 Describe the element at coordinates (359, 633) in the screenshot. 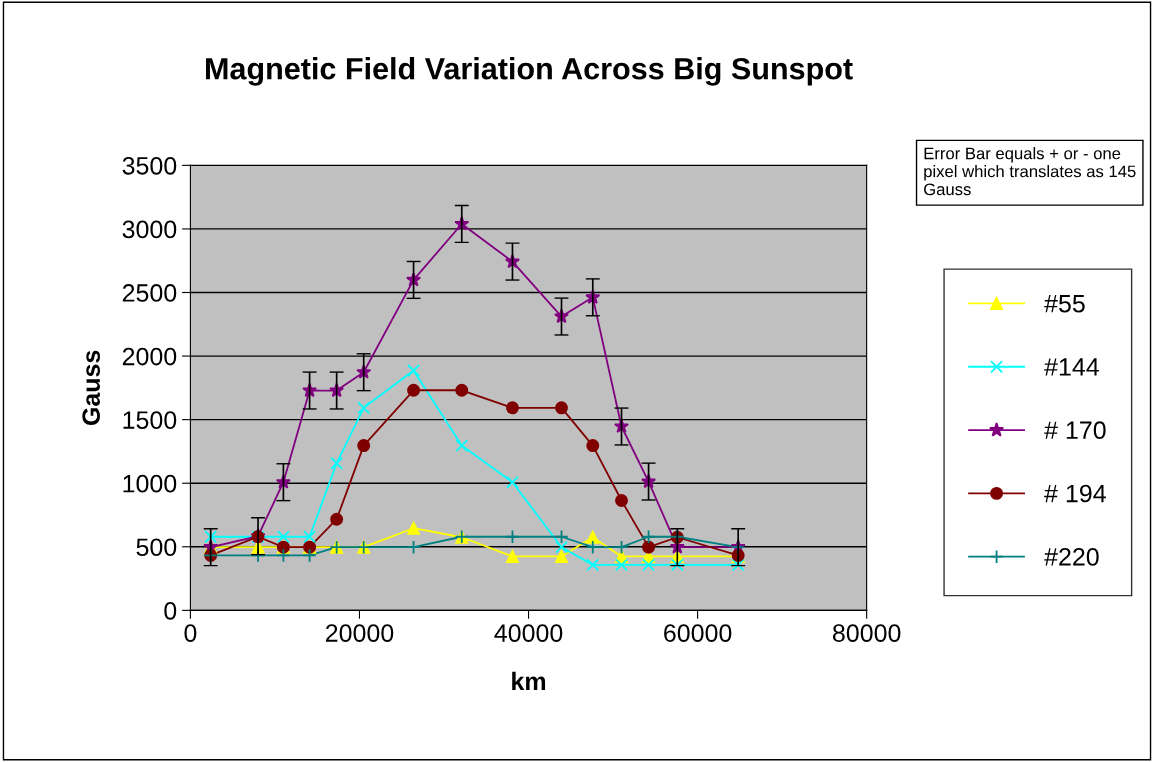

I see `x-tick-label: 20000` at that location.